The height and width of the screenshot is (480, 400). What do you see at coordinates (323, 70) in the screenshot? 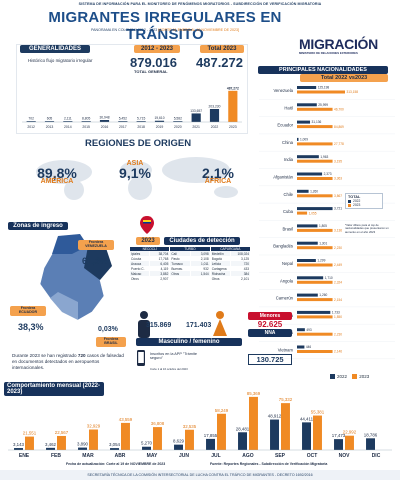
I see `nationalities-title: PRINCIPALES NACIONALIDADES` at bounding box center [323, 70].